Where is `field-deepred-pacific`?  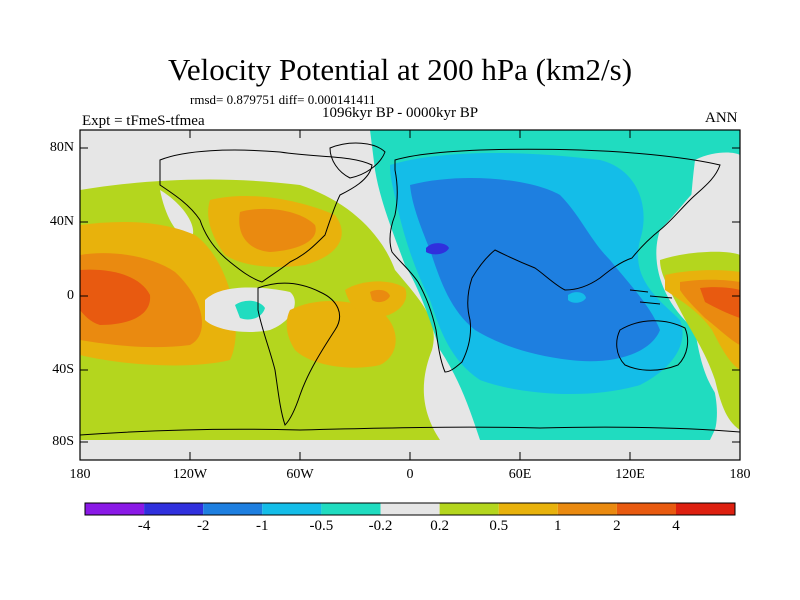 field-deepred-pacific is located at coordinates (115, 297).